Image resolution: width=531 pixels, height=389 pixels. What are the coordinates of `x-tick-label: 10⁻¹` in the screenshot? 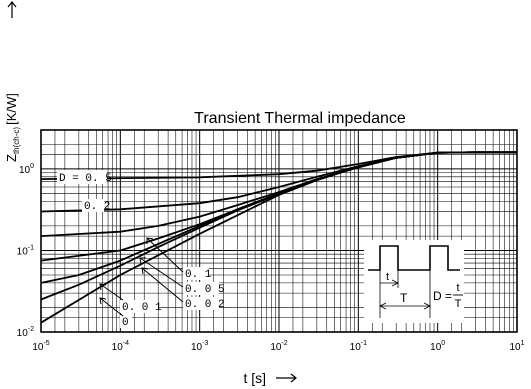 It's located at (358, 346).